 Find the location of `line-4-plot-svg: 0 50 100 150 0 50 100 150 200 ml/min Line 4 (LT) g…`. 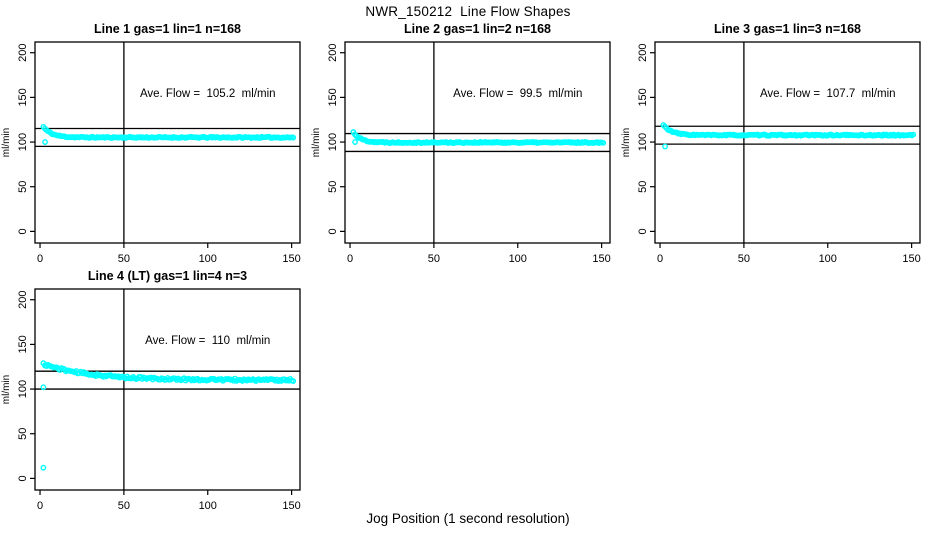

line-4-plot-svg: 0 50 100 150 0 50 100 150 200 ml/min Line 4 (LT) g… is located at coordinates (151, 390).